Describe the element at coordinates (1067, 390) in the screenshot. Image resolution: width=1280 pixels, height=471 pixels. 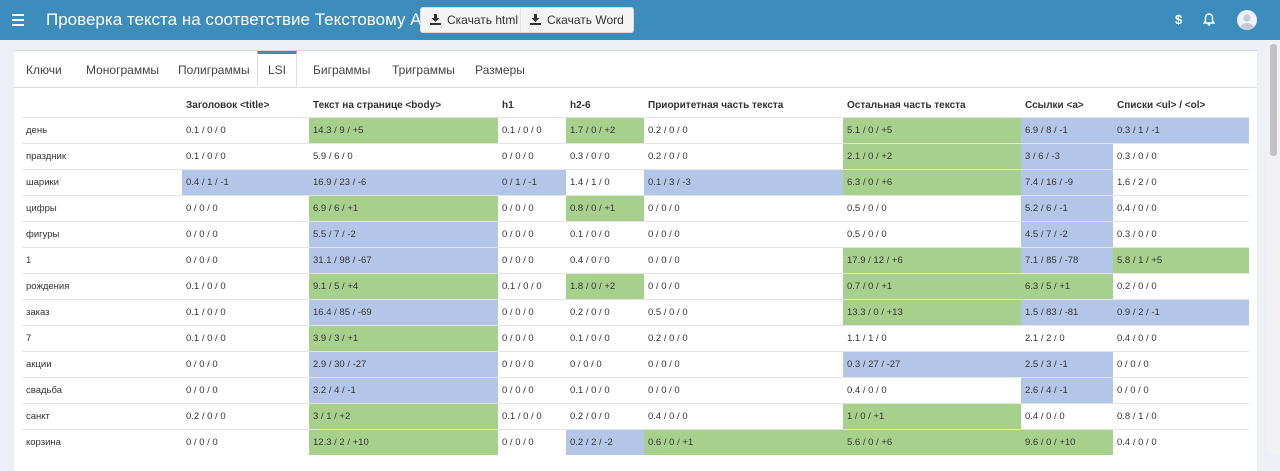
I see `value-cell: 2.6 / 4 / -1` at that location.